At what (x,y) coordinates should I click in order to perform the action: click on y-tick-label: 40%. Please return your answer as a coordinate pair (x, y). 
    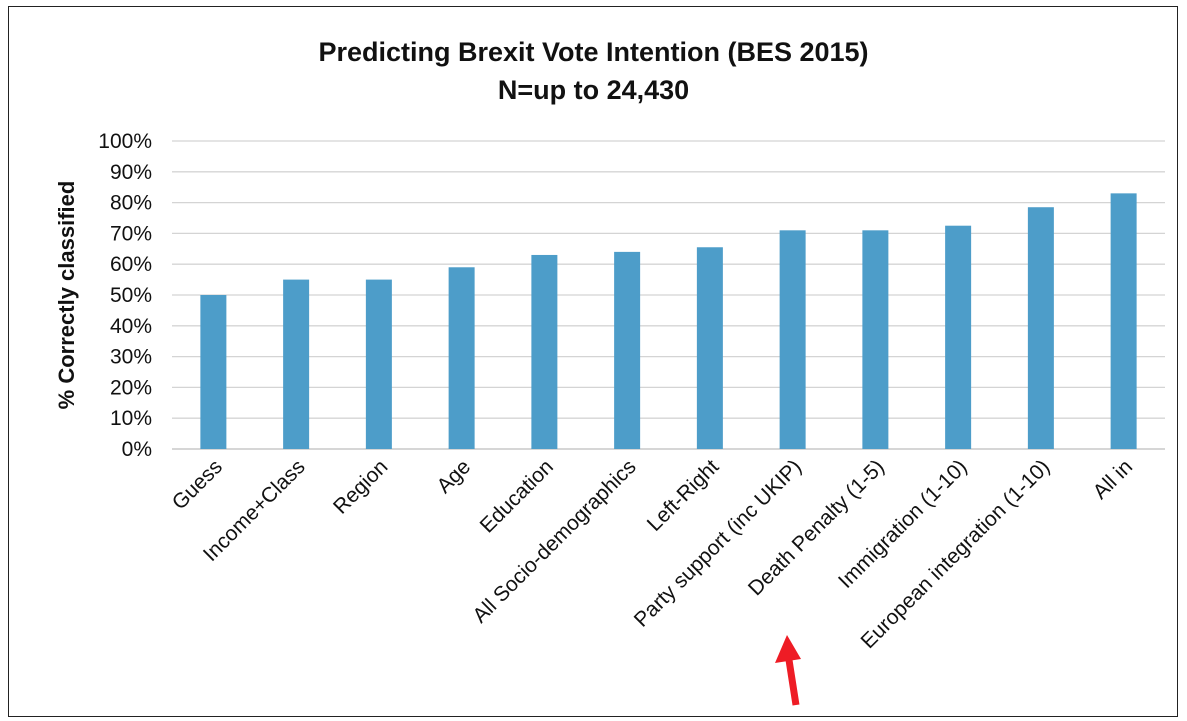
    Looking at the image, I should click on (131, 326).